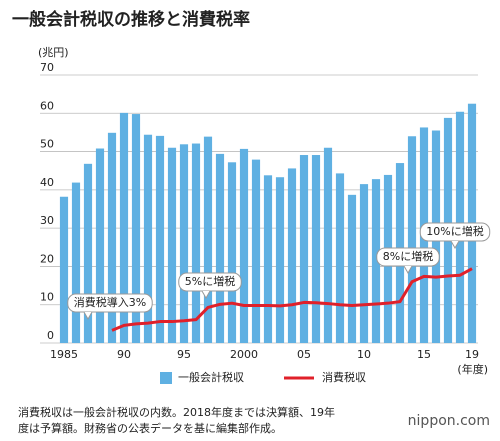 This screenshot has width=500, height=441. What do you see at coordinates (304, 354) in the screenshot?
I see `x-tick-label: 05` at bounding box center [304, 354].